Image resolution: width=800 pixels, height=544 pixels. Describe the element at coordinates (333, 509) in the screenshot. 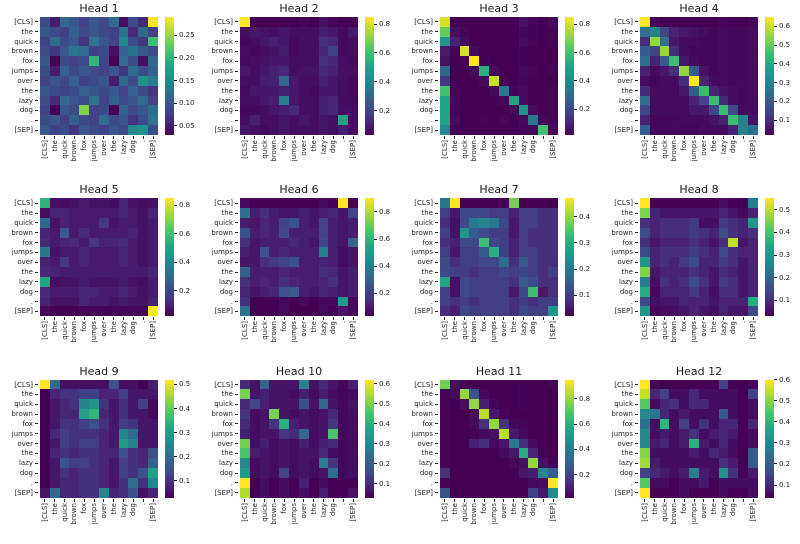

I see `x-tick-text: dog` at that location.